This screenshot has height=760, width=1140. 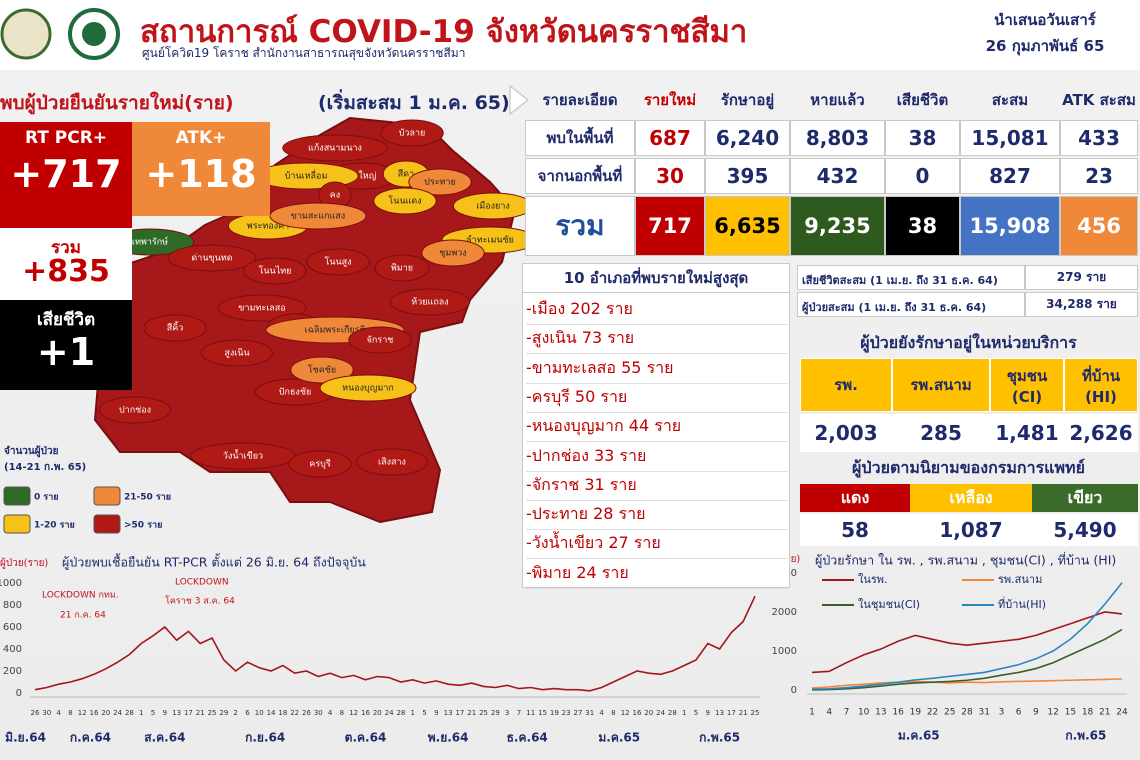 I want to click on y-tick-label: 800, so click(x=12, y=605).